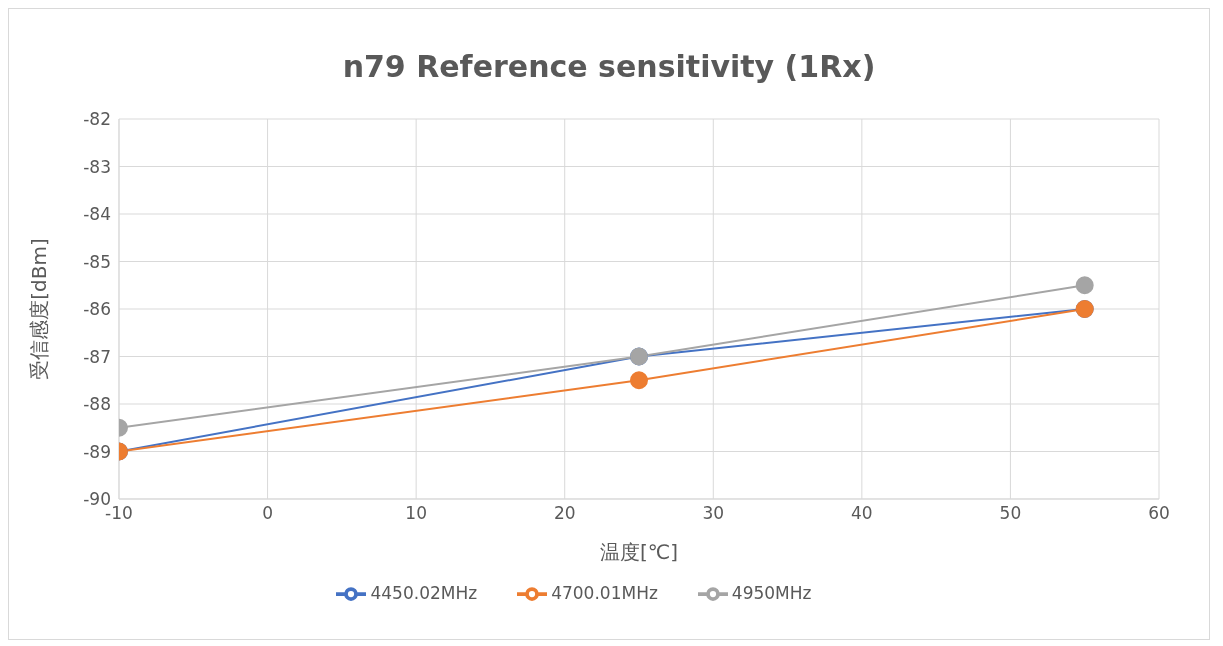 The image size is (1223, 646). I want to click on y-tick-label: -87, so click(97, 356).